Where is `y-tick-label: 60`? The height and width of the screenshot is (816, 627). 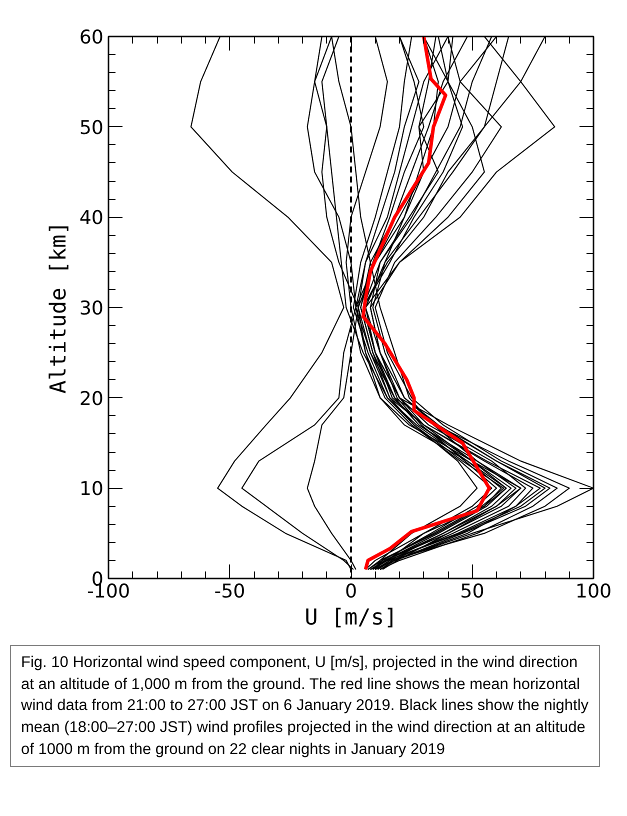
y-tick-label: 60 is located at coordinates (91, 37).